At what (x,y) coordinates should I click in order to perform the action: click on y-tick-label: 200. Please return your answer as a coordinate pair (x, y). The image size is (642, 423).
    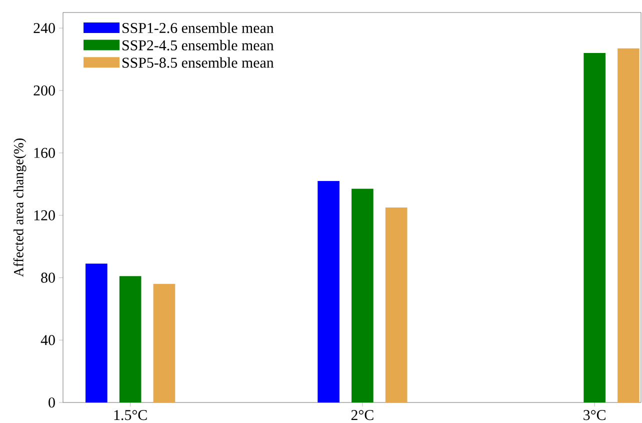
    Looking at the image, I should click on (44, 90).